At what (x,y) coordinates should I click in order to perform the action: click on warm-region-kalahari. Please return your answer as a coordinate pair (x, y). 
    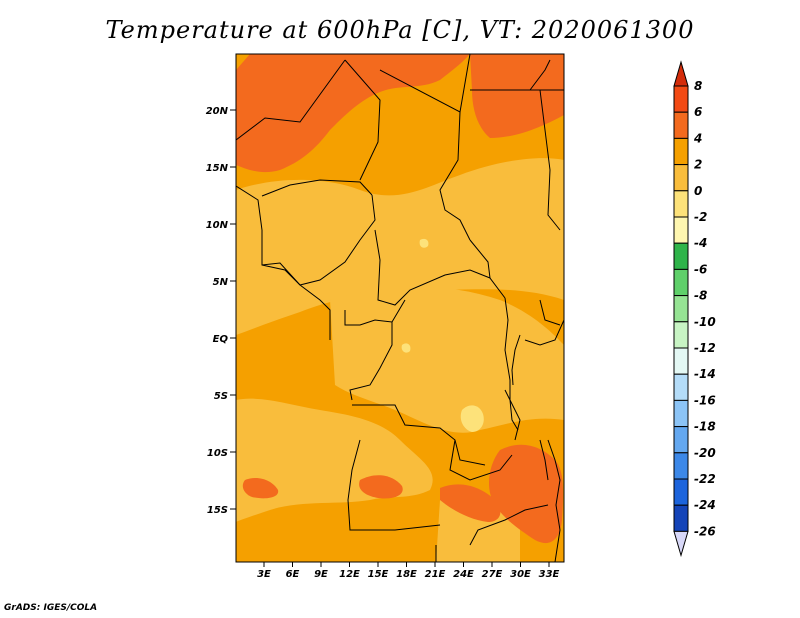
    Looking at the image, I should click on (470, 503).